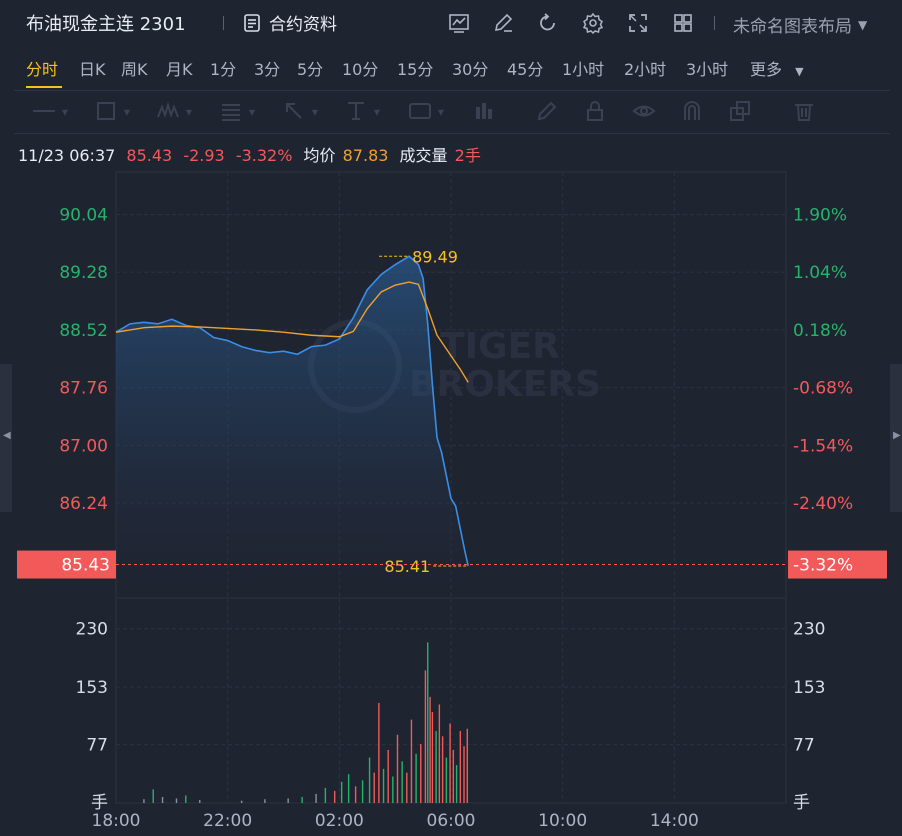  I want to click on price-tick-label: 88.52, so click(83, 331).